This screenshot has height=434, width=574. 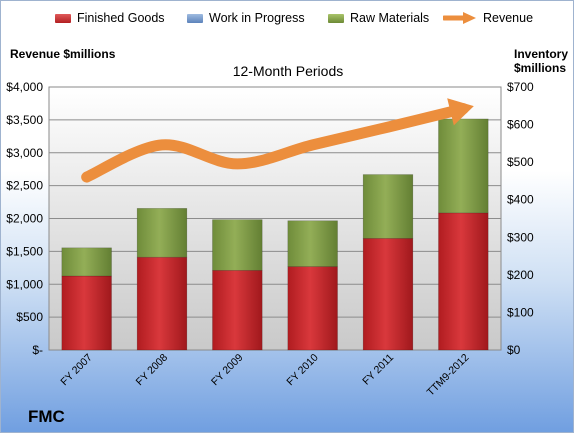 I want to click on left-tick-label: $2,500, so click(x=24, y=186).